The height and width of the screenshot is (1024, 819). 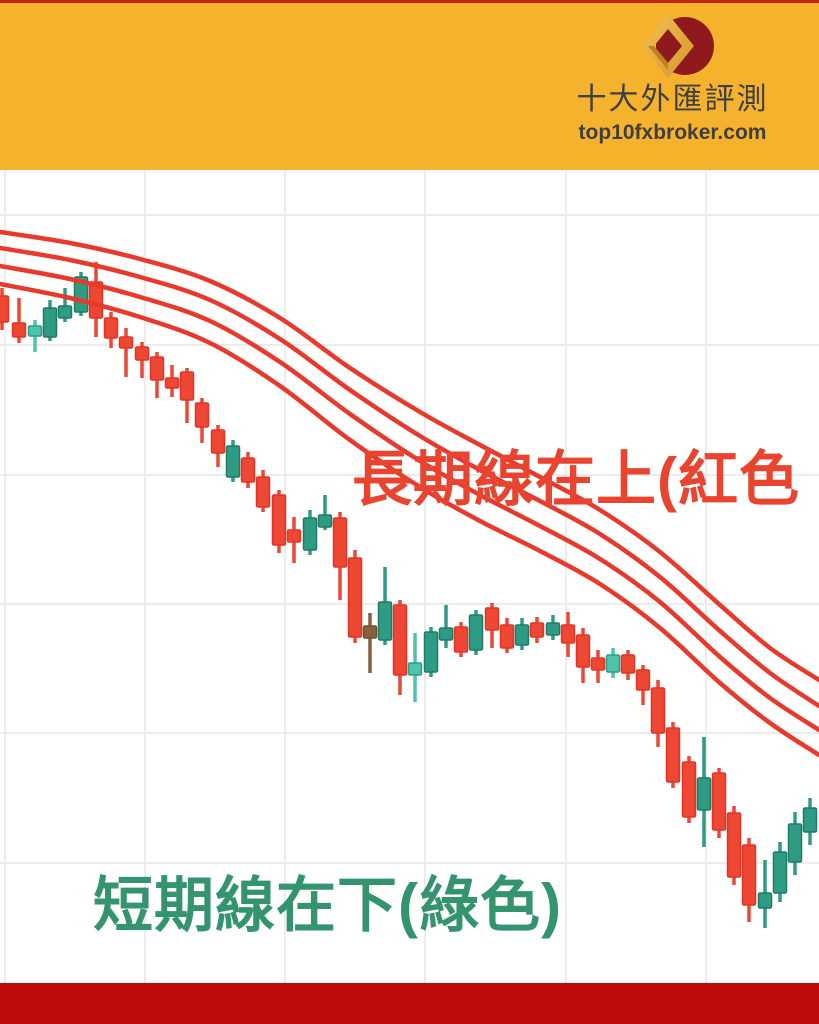 What do you see at coordinates (672, 132) in the screenshot?
I see `brand-url: top10fxbroker.com` at bounding box center [672, 132].